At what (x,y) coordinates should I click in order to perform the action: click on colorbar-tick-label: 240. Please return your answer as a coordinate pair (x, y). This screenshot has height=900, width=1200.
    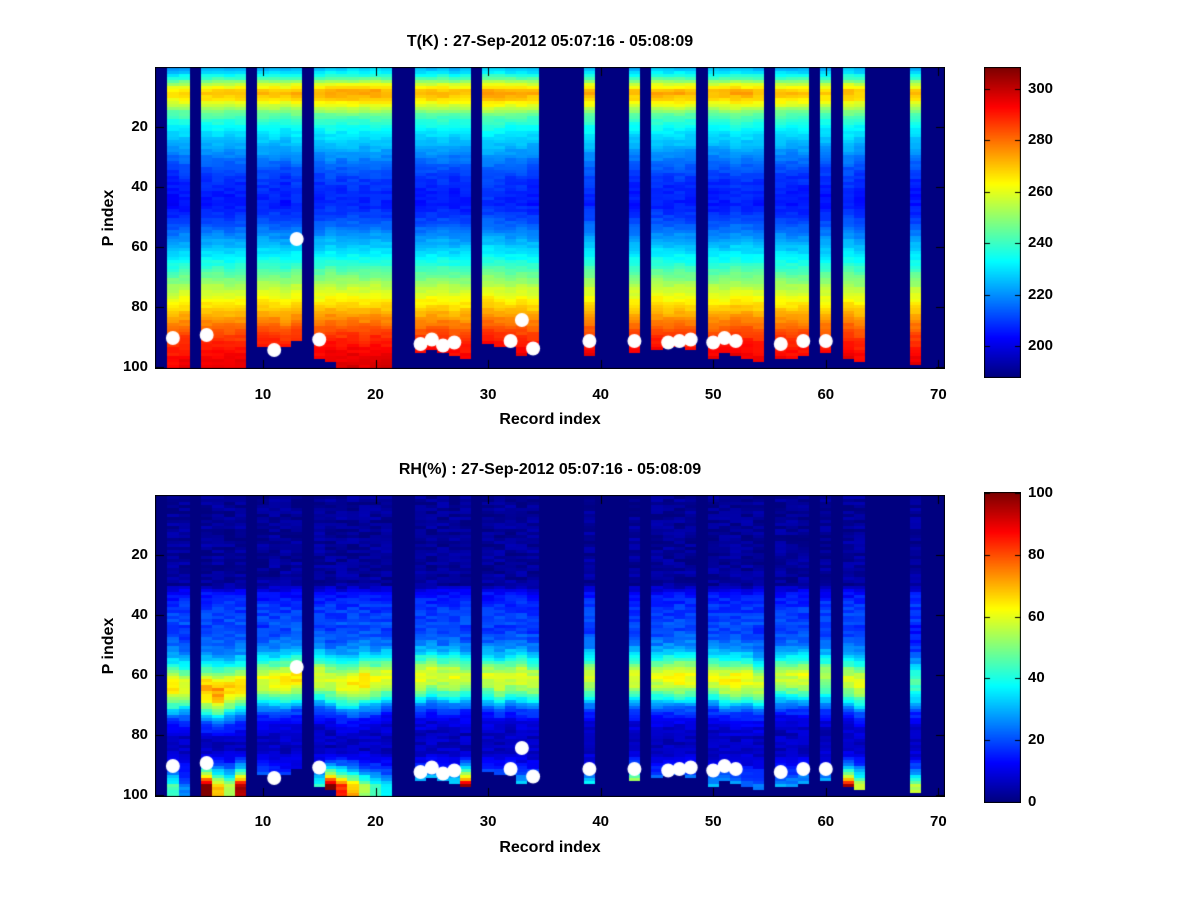
    Looking at the image, I should click on (1041, 243).